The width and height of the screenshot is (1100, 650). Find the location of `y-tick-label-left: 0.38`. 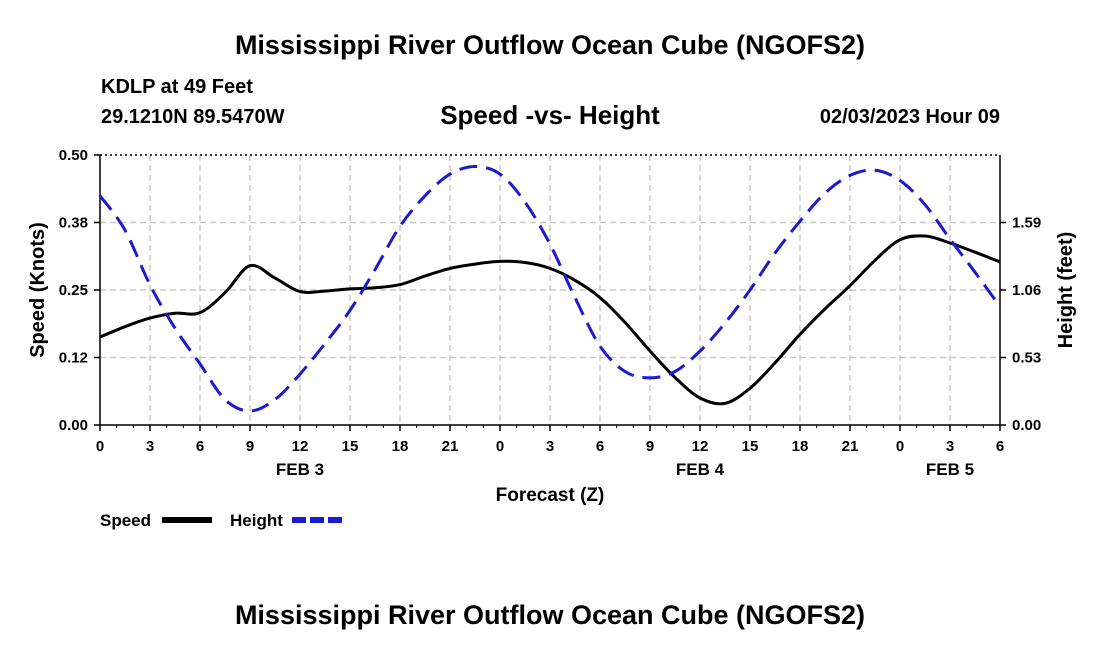

y-tick-label-left: 0.38 is located at coordinates (73, 223).